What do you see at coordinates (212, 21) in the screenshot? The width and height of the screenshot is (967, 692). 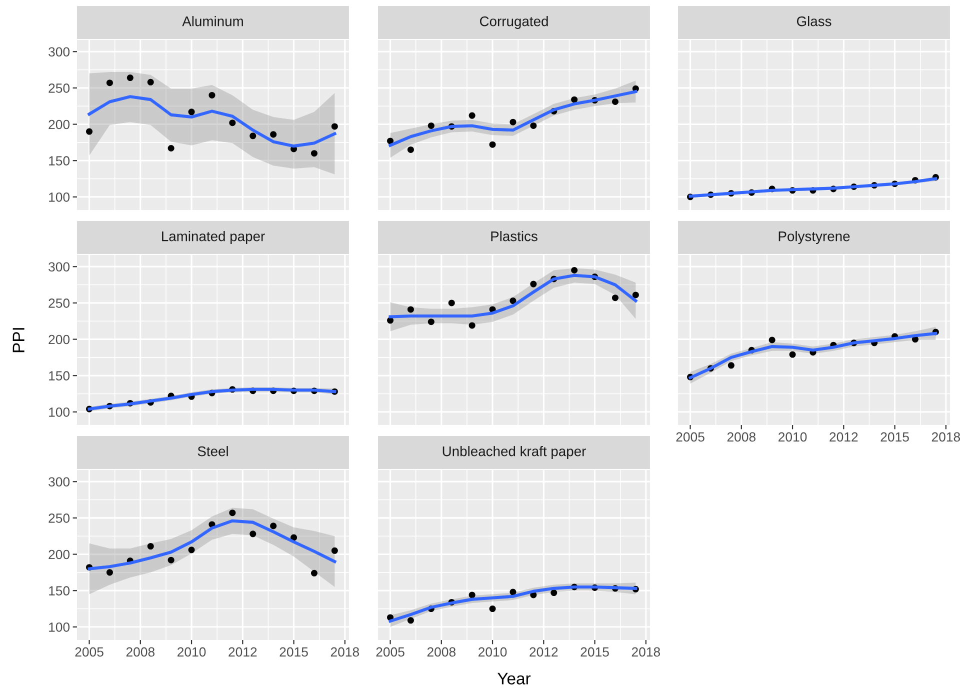 I see `chart-title: Aluminum` at bounding box center [212, 21].